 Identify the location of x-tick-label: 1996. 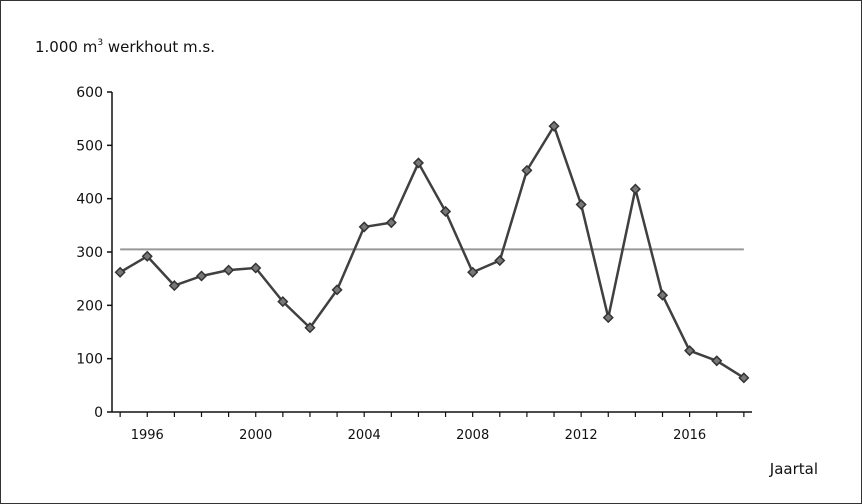
(147, 435).